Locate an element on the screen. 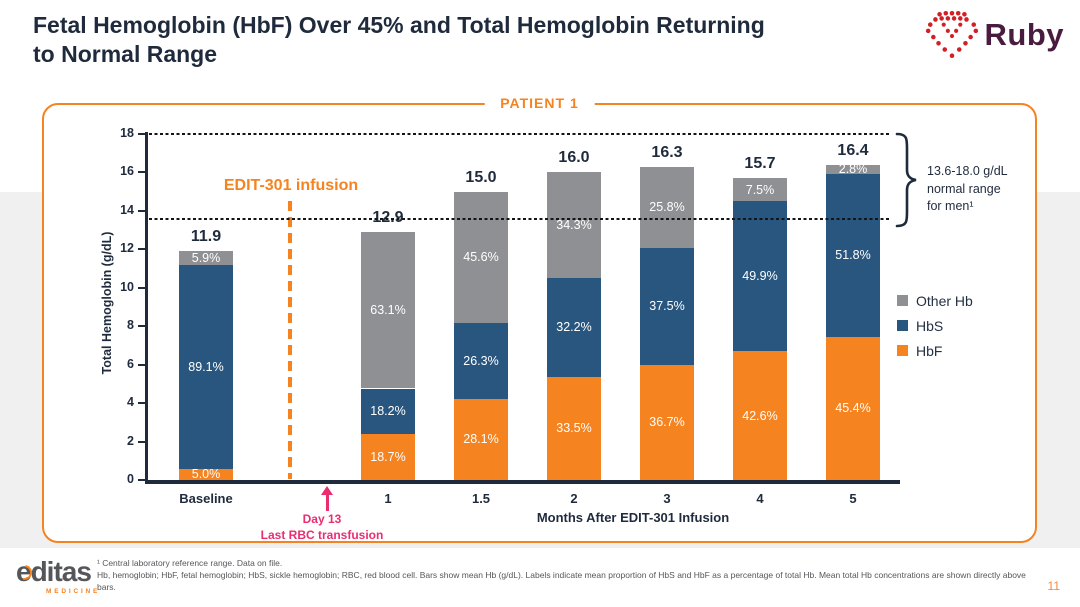 The height and width of the screenshot is (607, 1080). bar-segment-other-hb: 34.3% is located at coordinates (574, 225).